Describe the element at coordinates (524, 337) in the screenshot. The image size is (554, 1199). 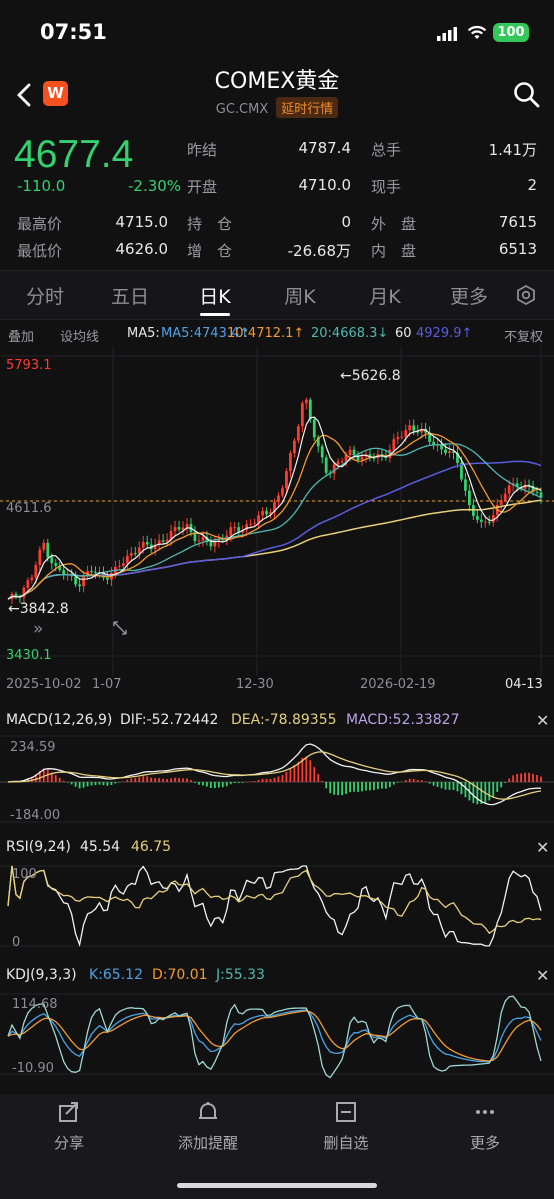
I see `adjust-mode: 不复权` at that location.